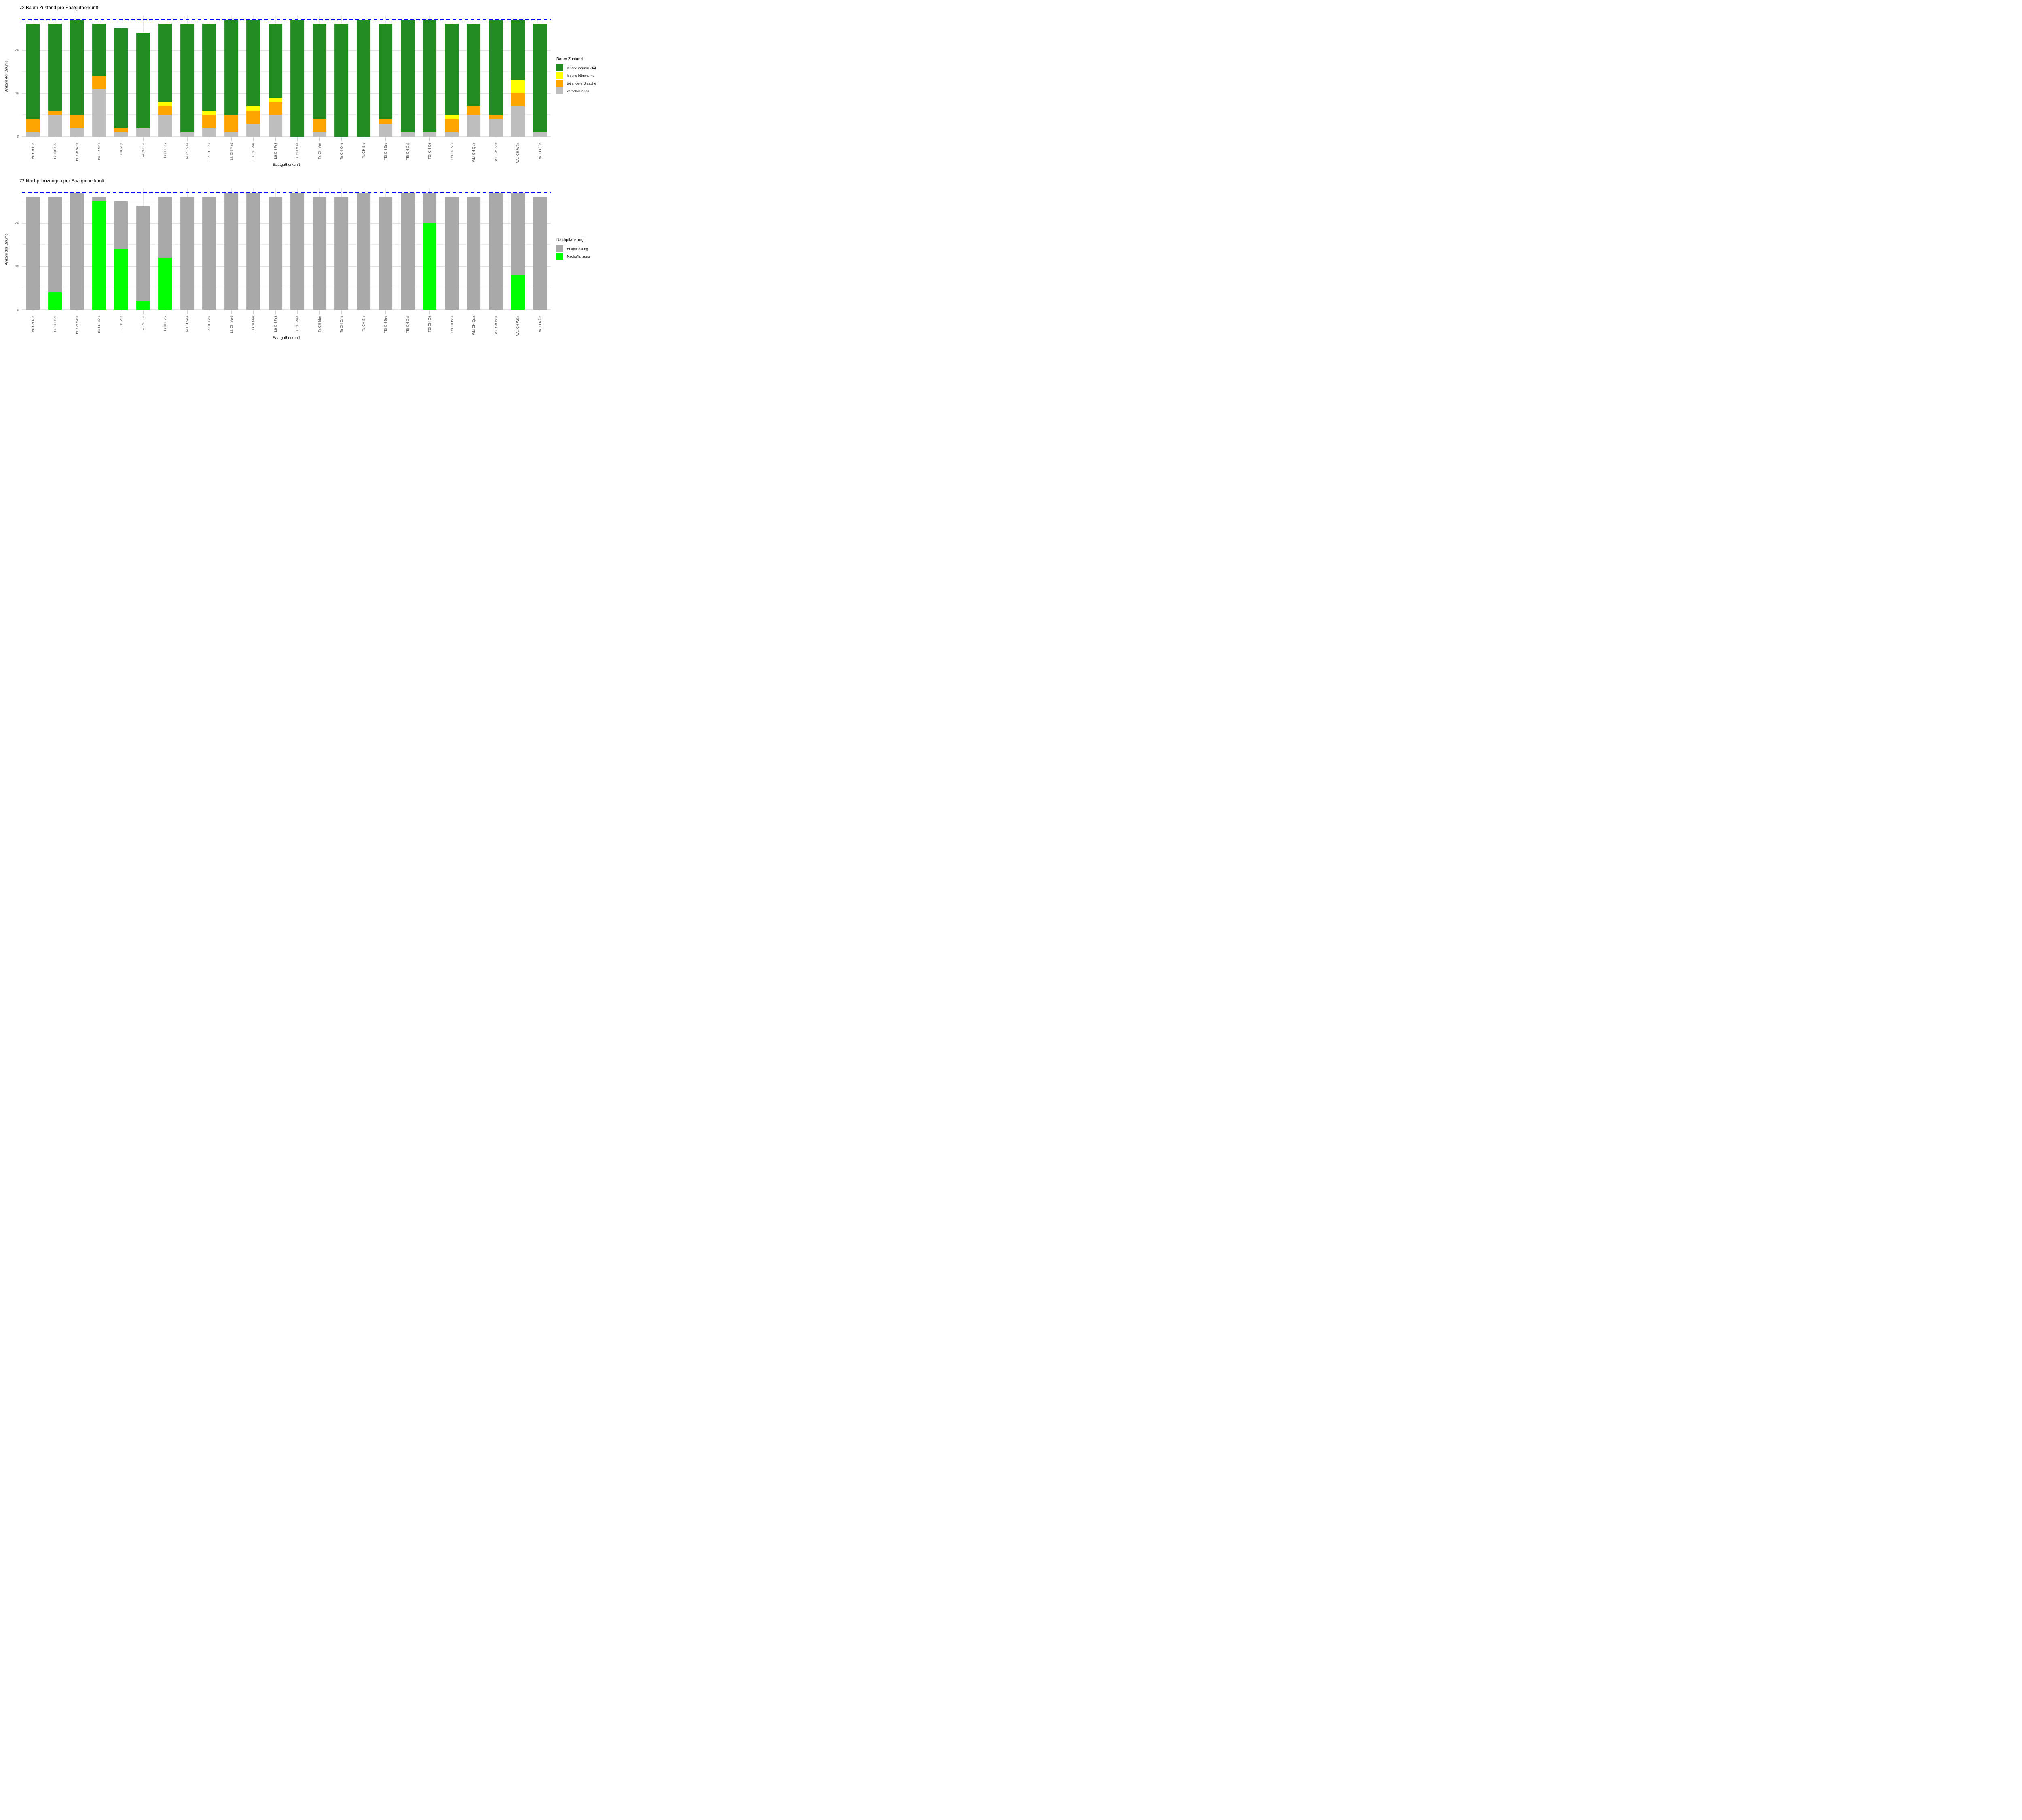 The image size is (2022, 1820). What do you see at coordinates (6, 76) in the screenshot?
I see `y-axis-title: Anzahl der Bäume` at bounding box center [6, 76].